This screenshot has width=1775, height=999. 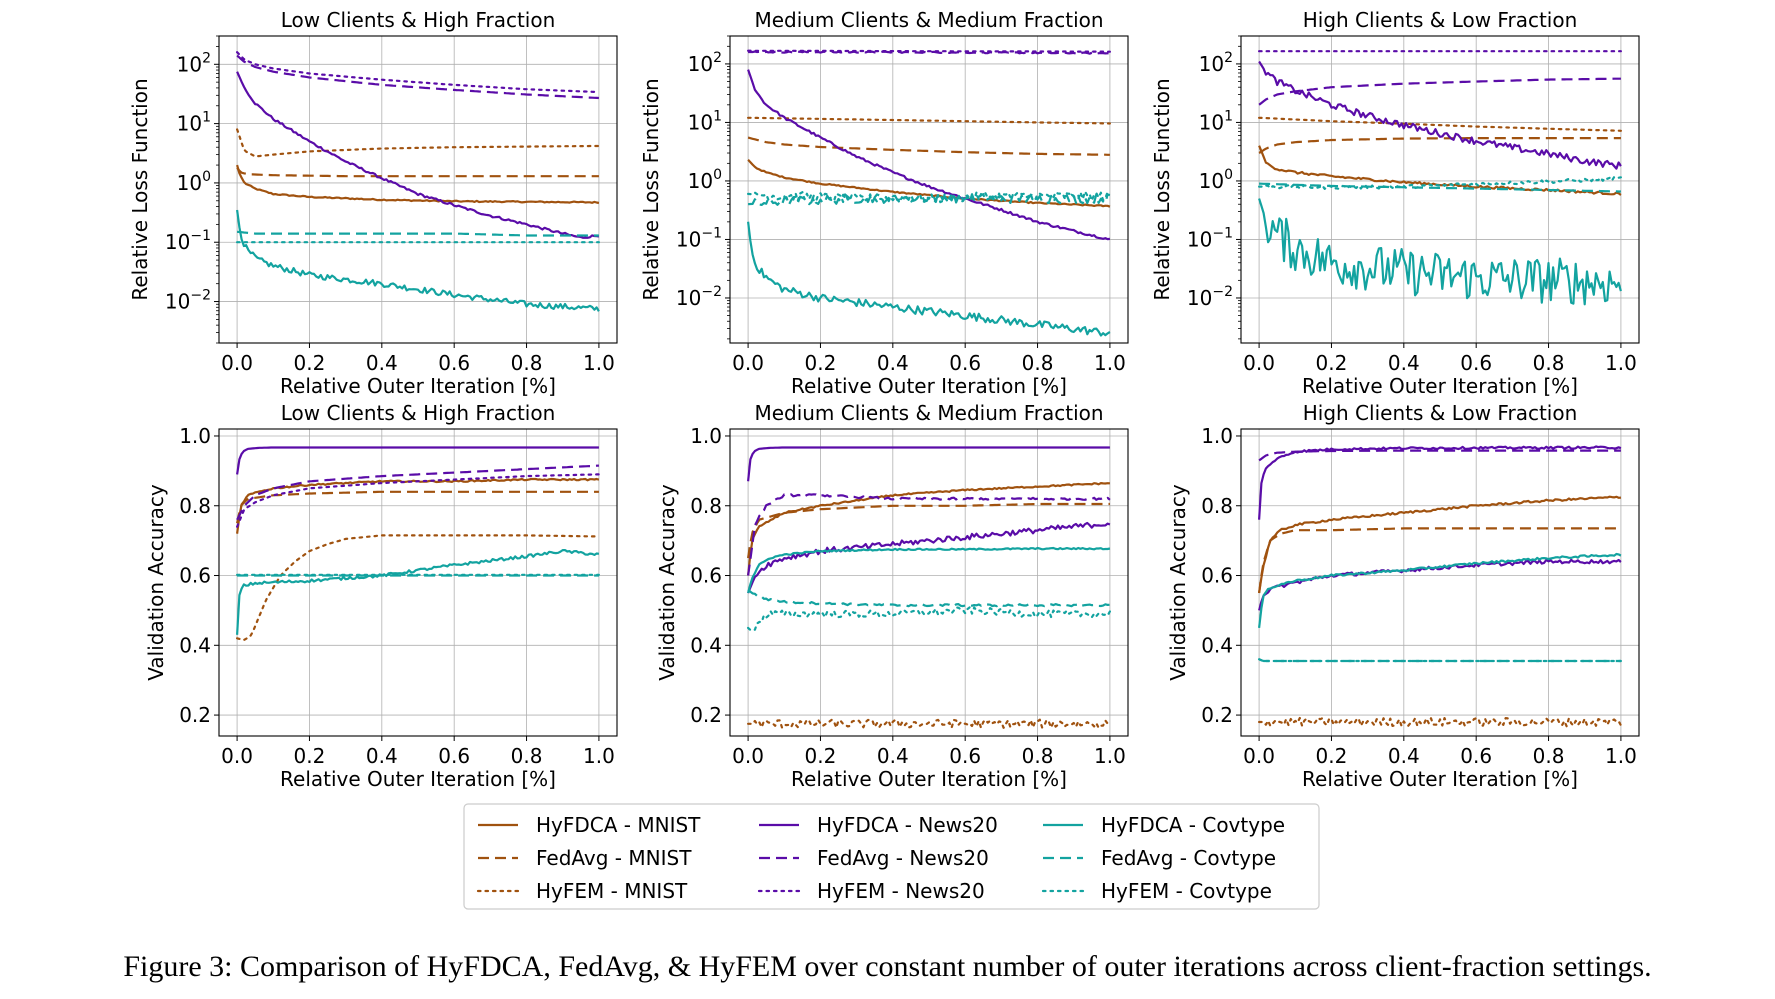 What do you see at coordinates (1188, 858) in the screenshot?
I see `legend-label: FedAvg - Covtype` at bounding box center [1188, 858].